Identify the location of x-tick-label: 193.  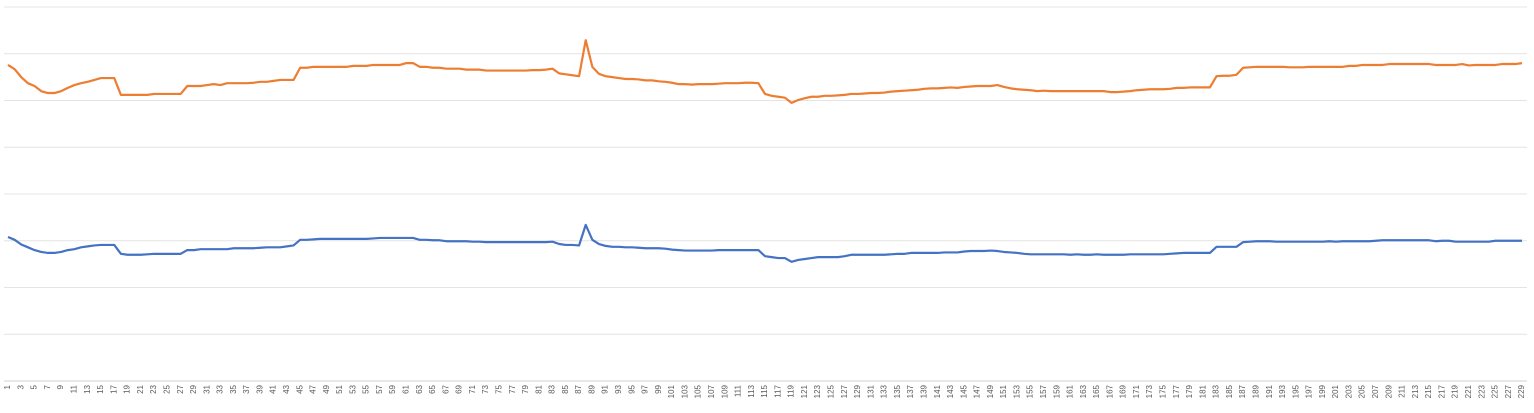
(1282, 391).